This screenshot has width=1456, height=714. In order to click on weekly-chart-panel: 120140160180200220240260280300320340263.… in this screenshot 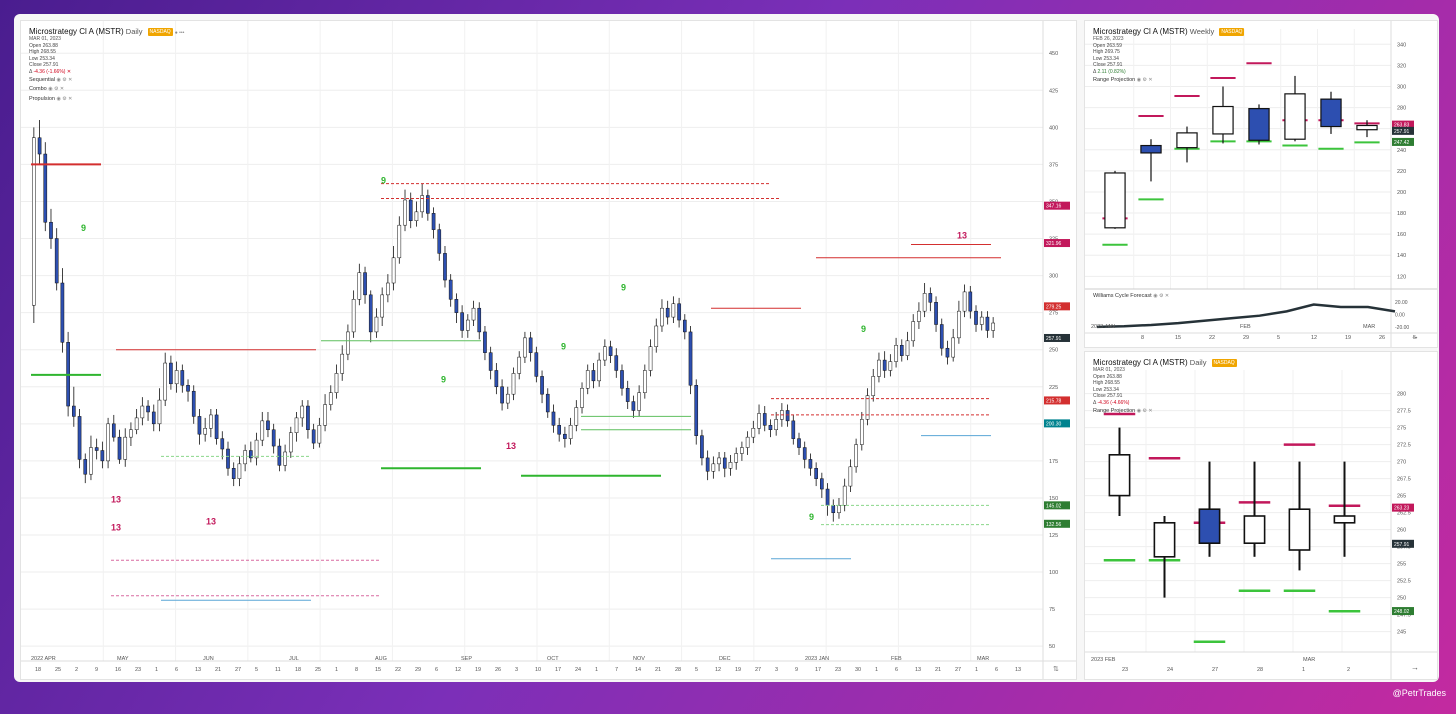, I will do `click(1261, 184)`.